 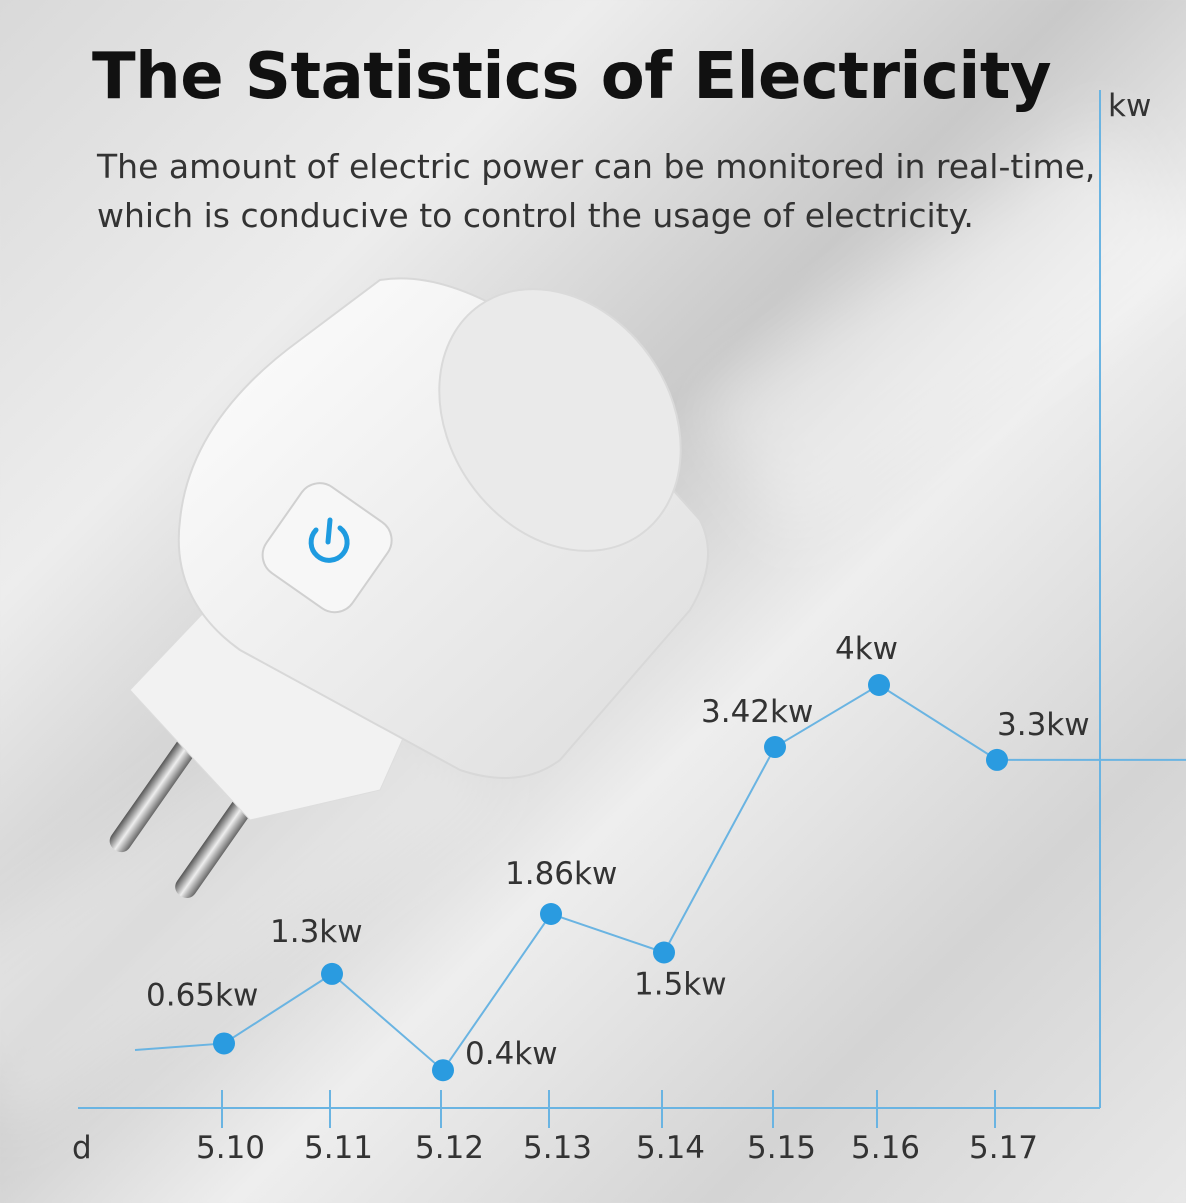 What do you see at coordinates (781, 1148) in the screenshot?
I see `x-tick-label: 5.15` at bounding box center [781, 1148].